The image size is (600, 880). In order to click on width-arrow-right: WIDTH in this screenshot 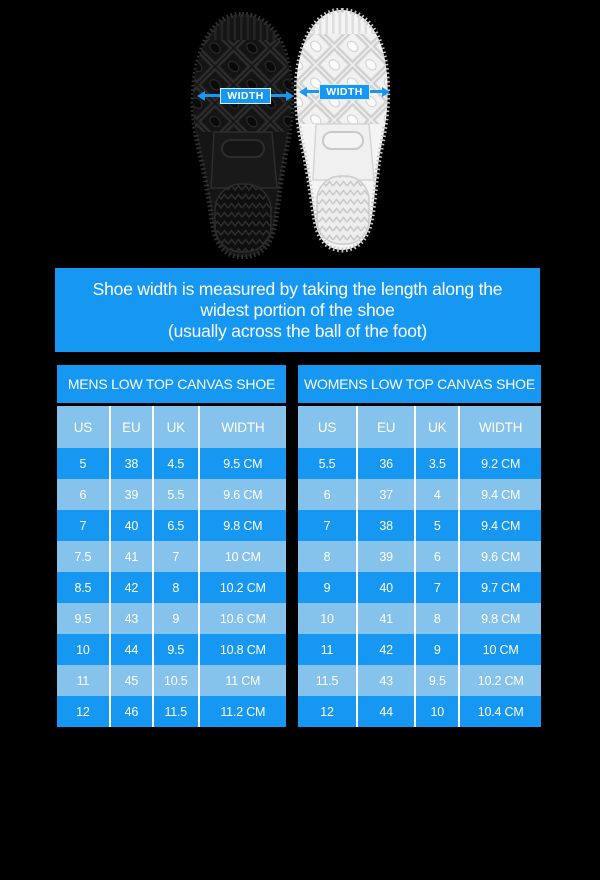, I will do `click(345, 91)`.